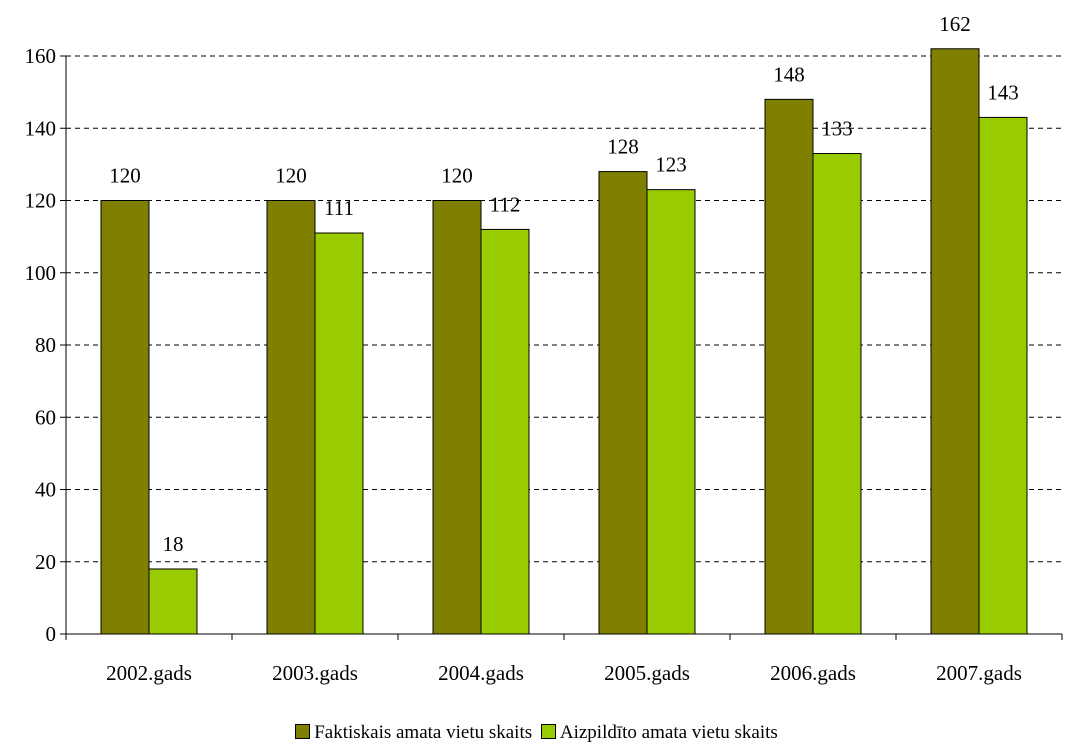 The height and width of the screenshot is (746, 1073). What do you see at coordinates (45, 562) in the screenshot?
I see `y-tick-label: 20` at bounding box center [45, 562].